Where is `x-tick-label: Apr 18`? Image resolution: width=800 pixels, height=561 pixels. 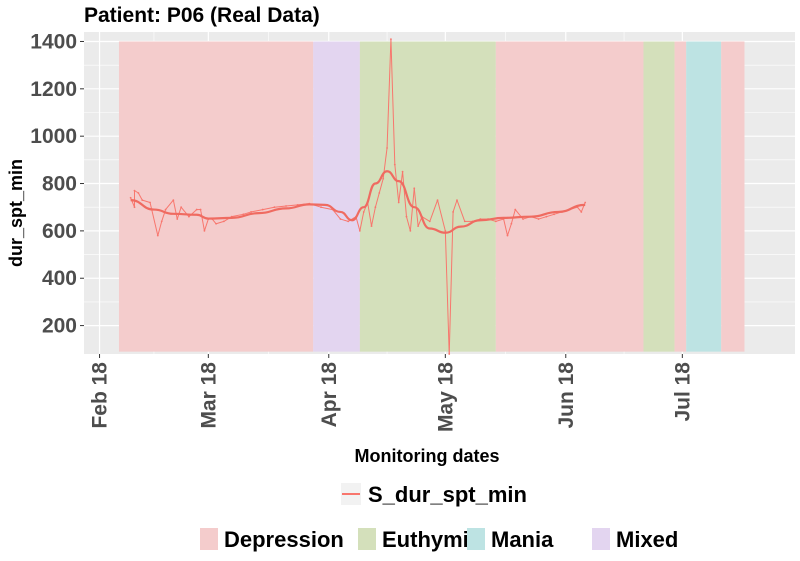 x-tick-label: Apr 18 is located at coordinates (329, 395).